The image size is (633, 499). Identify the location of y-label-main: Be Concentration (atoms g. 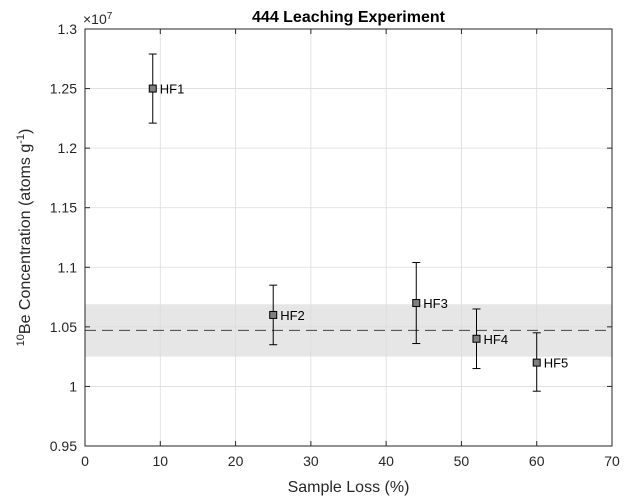
(25, 239).